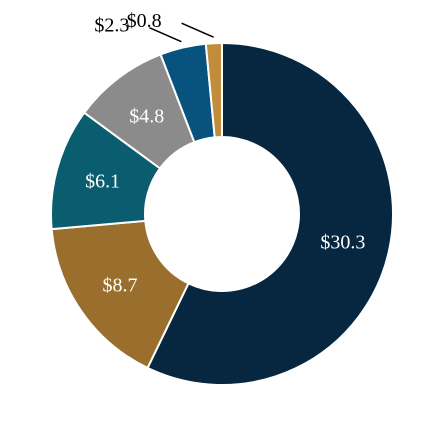 The height and width of the screenshot is (430, 442). I want to click on slice-label: $4.8, so click(146, 116).